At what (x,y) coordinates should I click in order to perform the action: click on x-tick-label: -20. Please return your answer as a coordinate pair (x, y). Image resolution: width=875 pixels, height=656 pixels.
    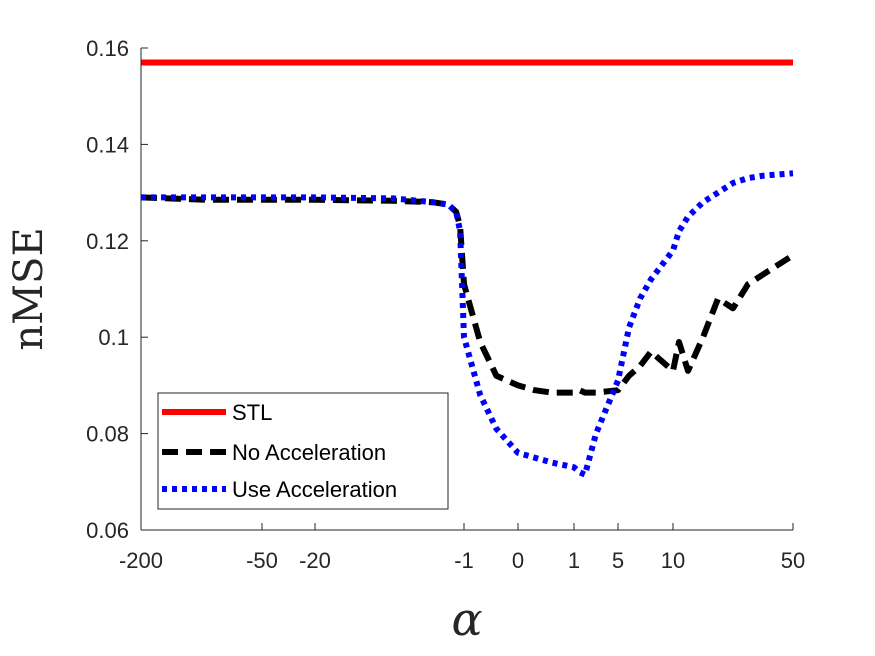
    Looking at the image, I should click on (315, 560).